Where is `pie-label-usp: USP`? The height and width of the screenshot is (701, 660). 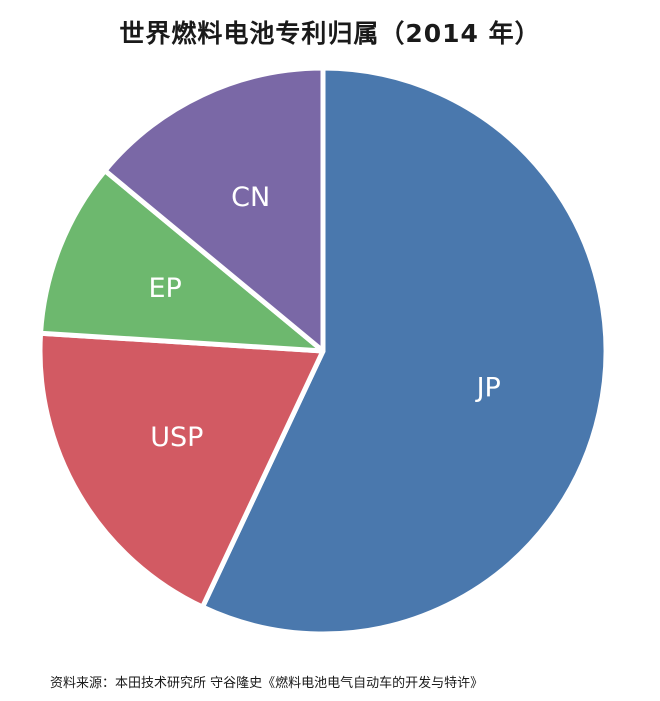 pie-label-usp: USP is located at coordinates (176, 437).